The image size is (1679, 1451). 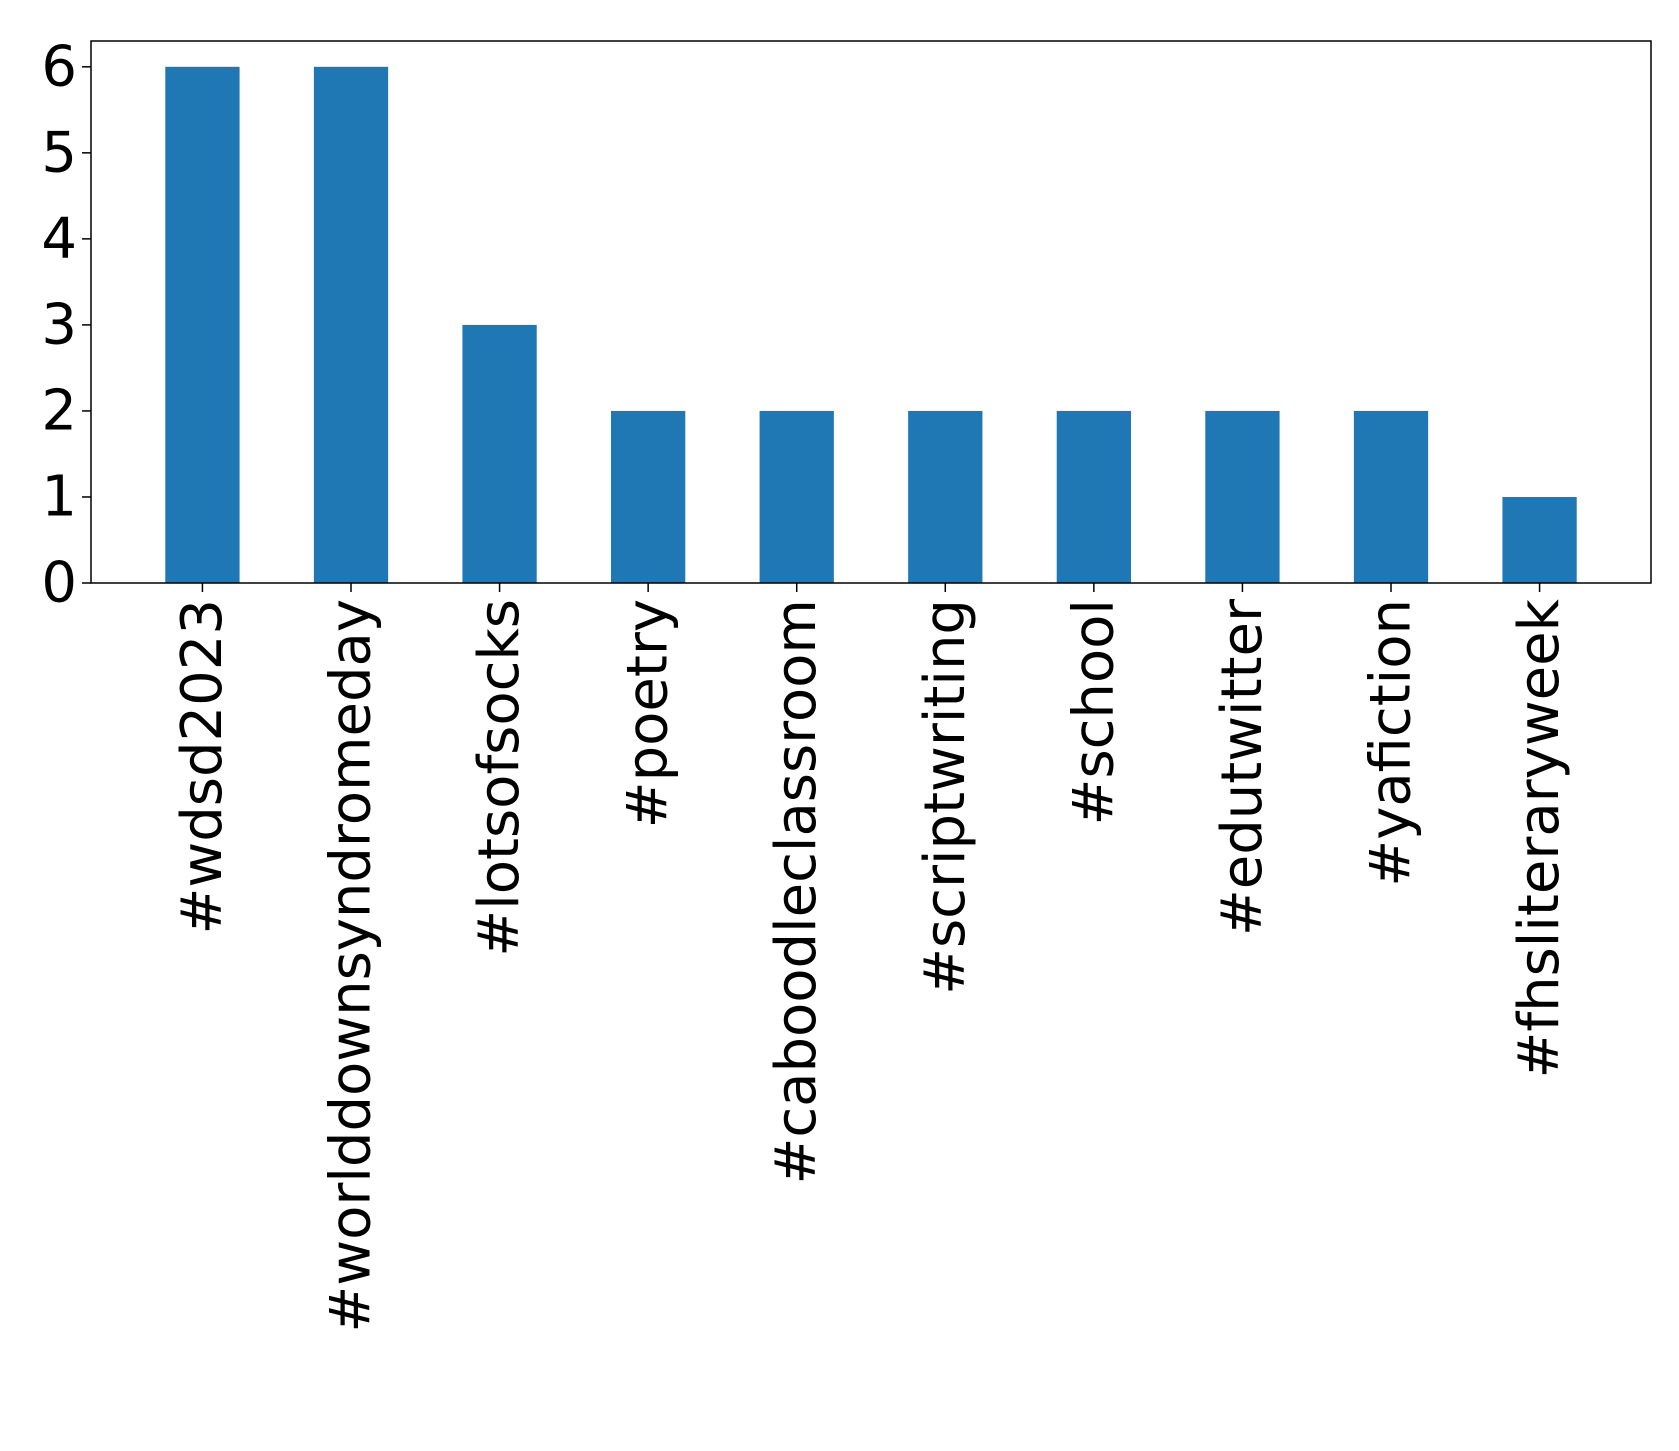 What do you see at coordinates (648, 496) in the screenshot?
I see `bar-poetry` at bounding box center [648, 496].